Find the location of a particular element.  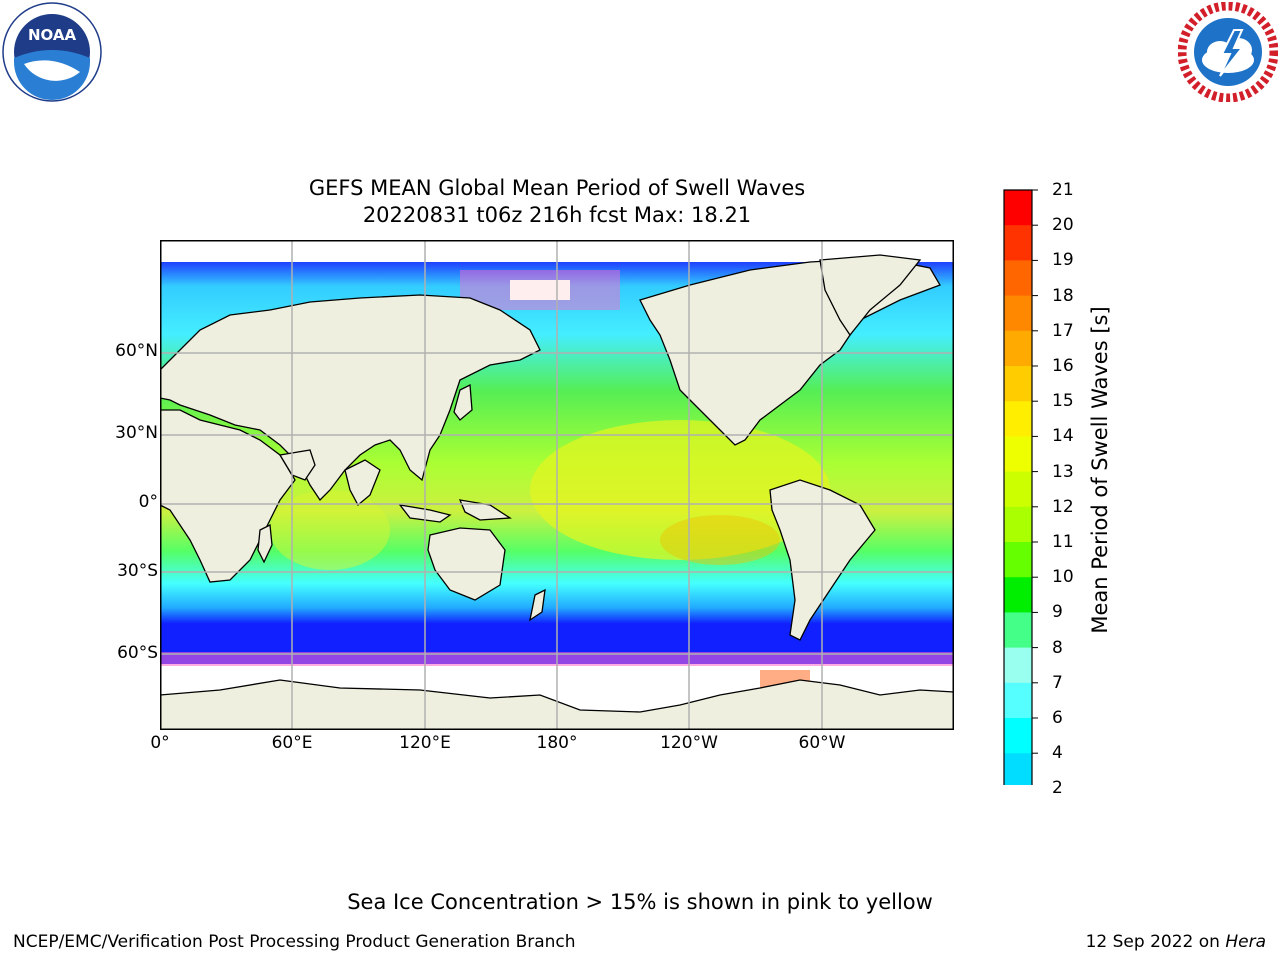

colorbar-tick-label: 19 is located at coordinates (1063, 260).